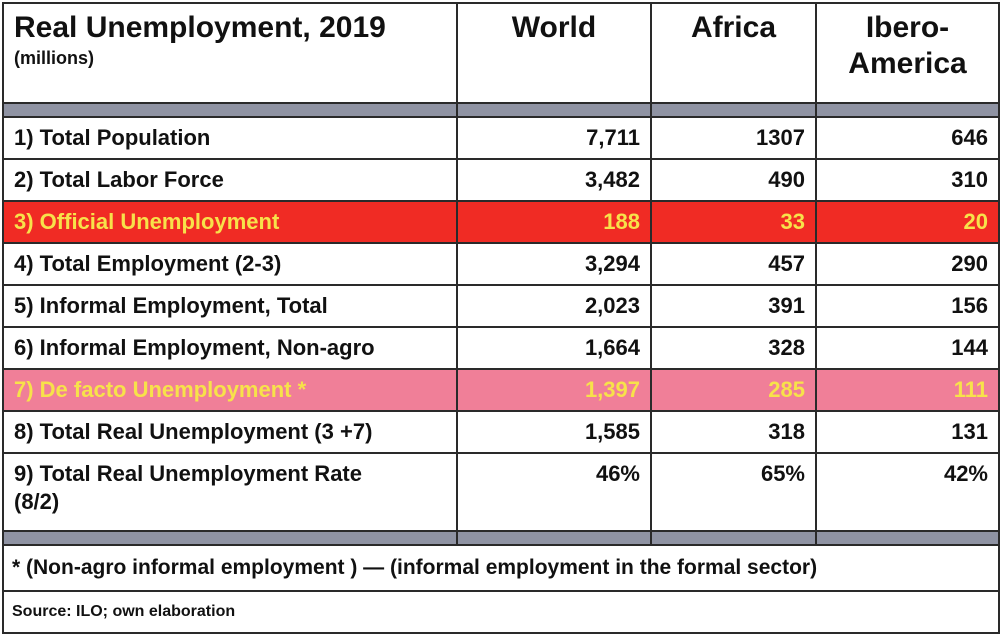 Image resolution: width=1000 pixels, height=639 pixels. Describe the element at coordinates (230, 138) in the screenshot. I see `row-label: 1) Total Population` at that location.